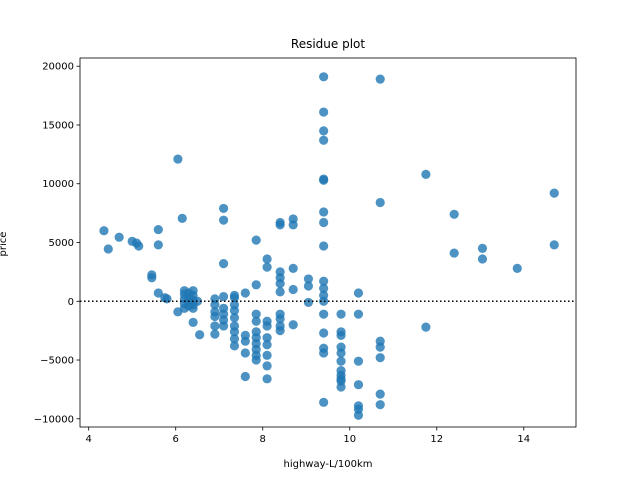 Image resolution: width=640 pixels, height=480 pixels. I want to click on y-tick-label: 20000, so click(58, 67).